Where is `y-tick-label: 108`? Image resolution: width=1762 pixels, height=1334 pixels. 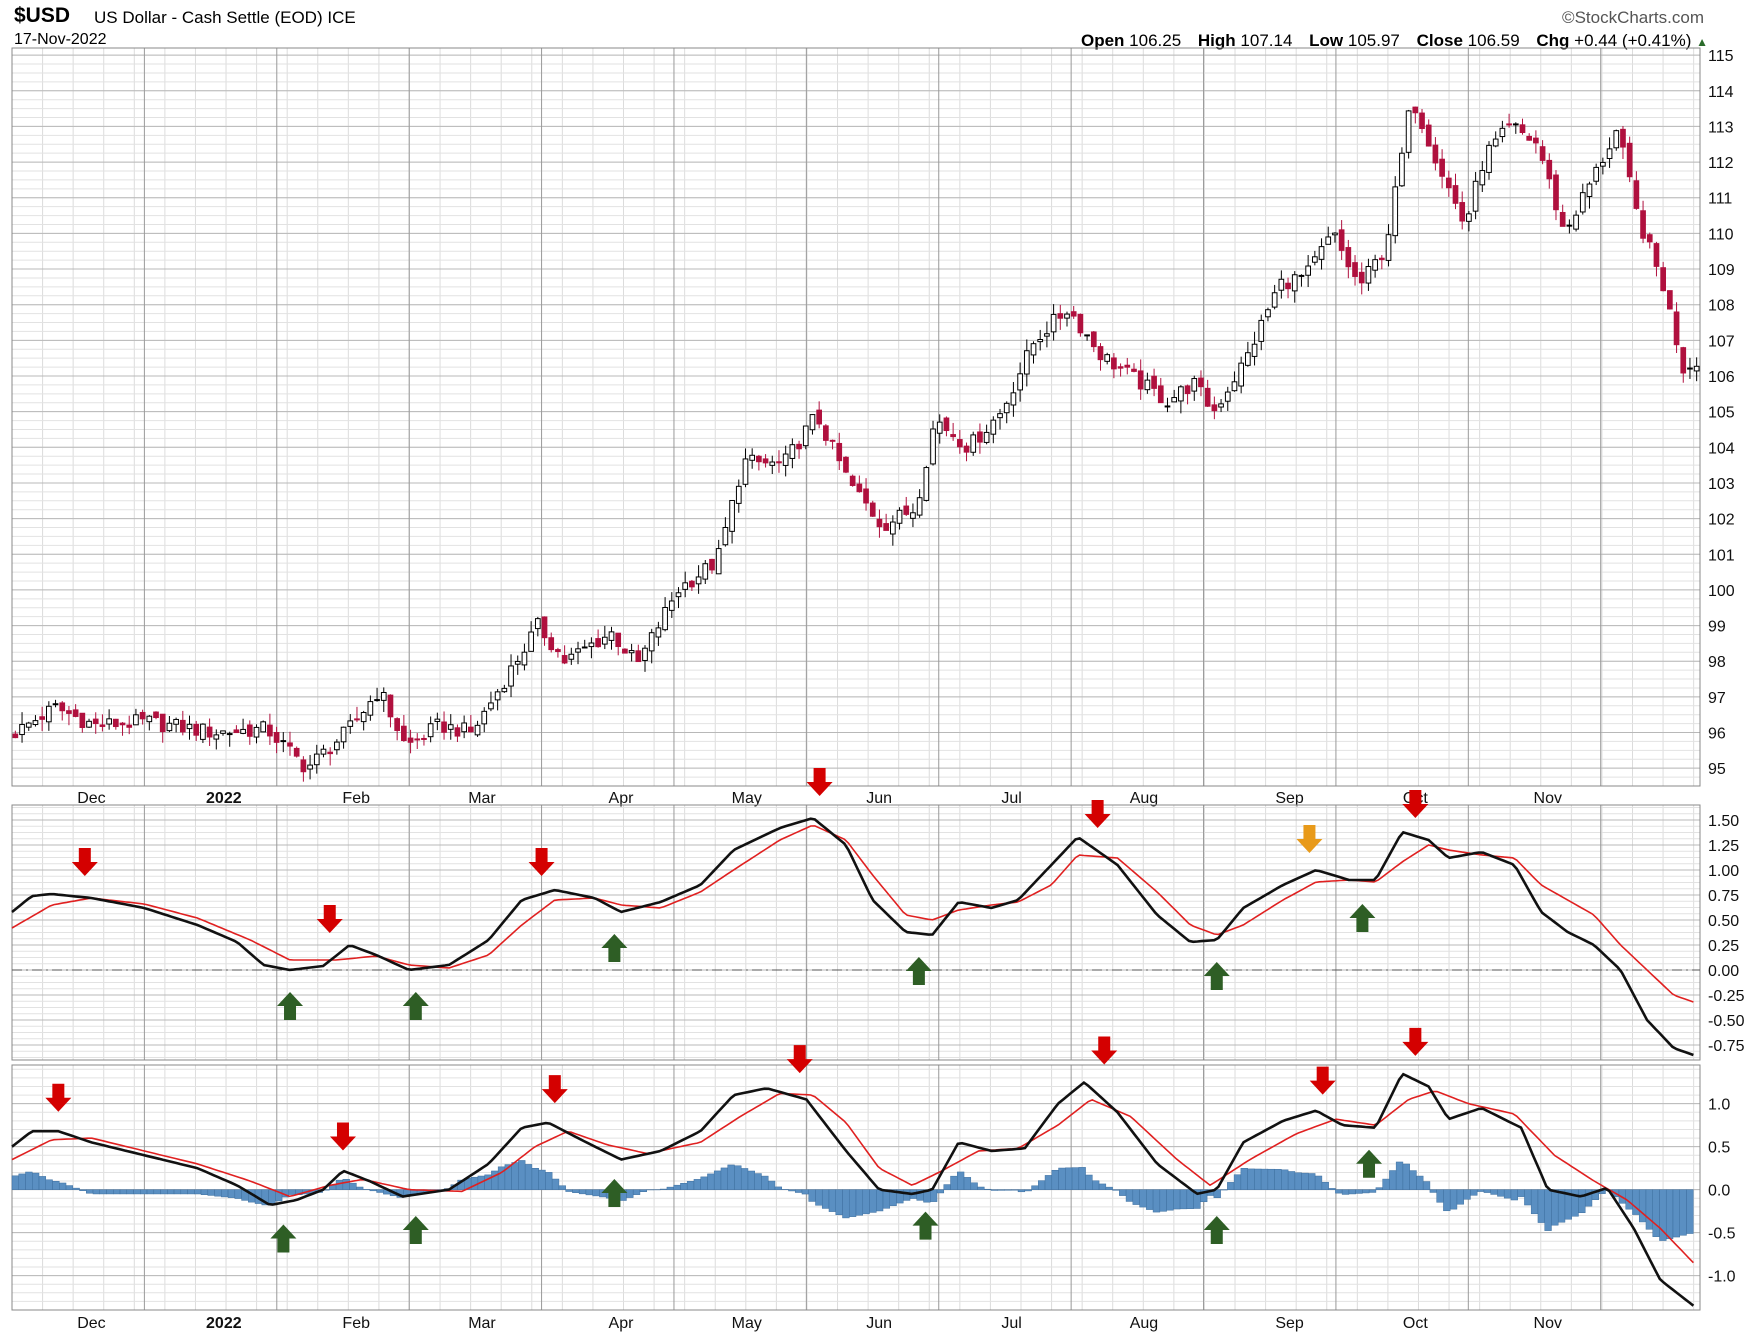 y-tick-label: 108 is located at coordinates (1721, 306).